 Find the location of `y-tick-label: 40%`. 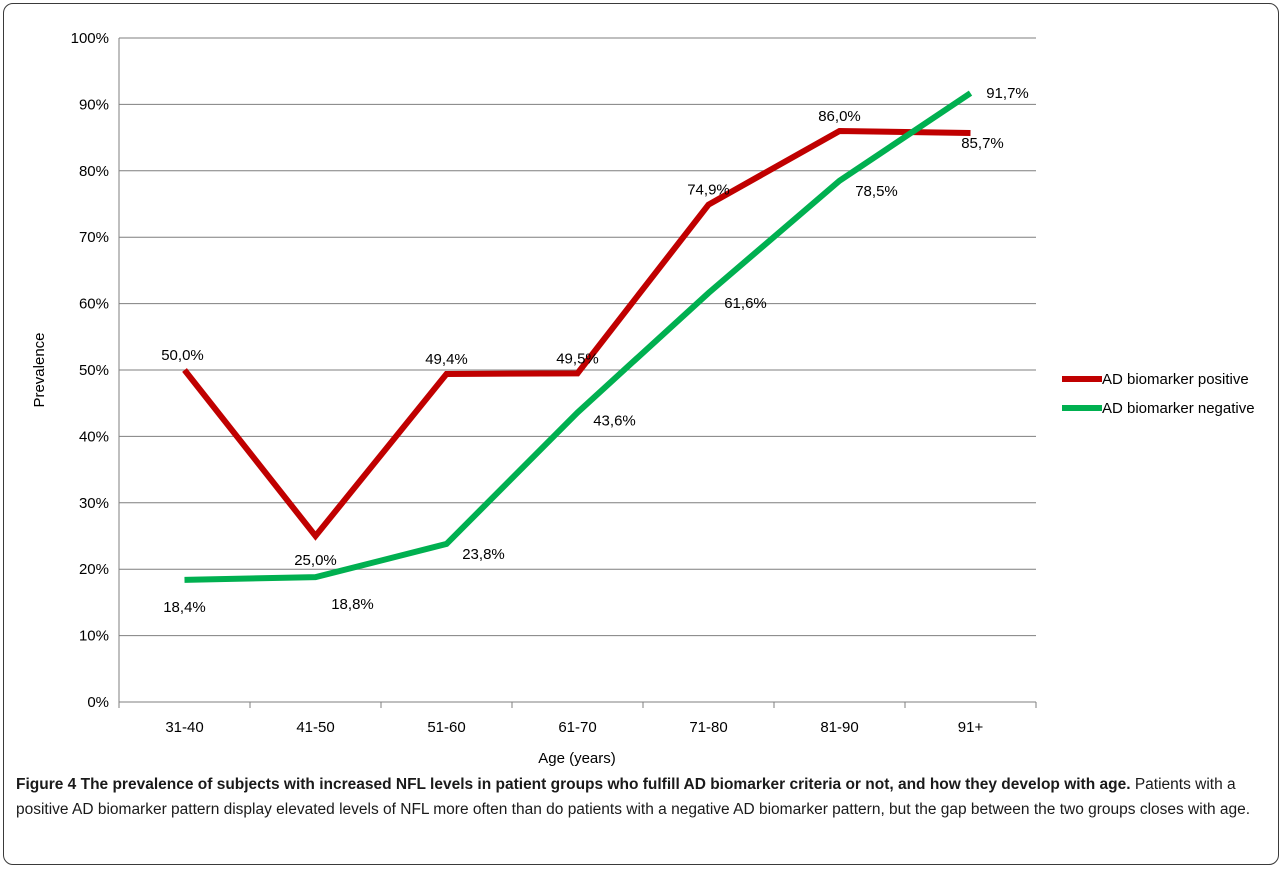

y-tick-label: 40% is located at coordinates (94, 436).